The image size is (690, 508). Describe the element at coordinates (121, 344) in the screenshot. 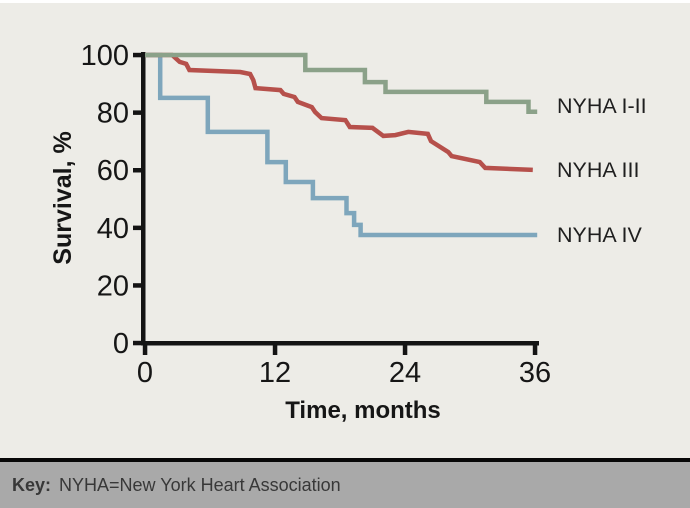

I see `y-tick-label: 0` at that location.